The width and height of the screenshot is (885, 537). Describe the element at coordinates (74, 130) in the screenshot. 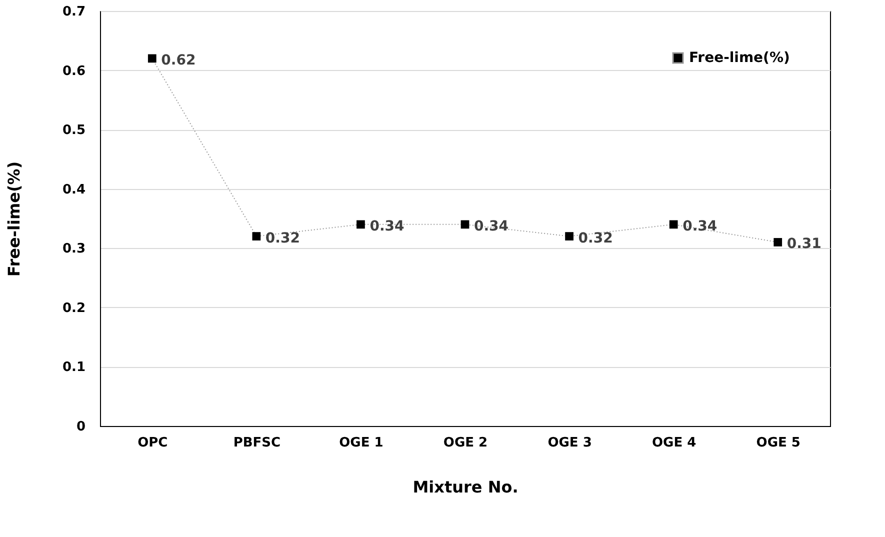

I see `y-tick-label: 0.5` at that location.